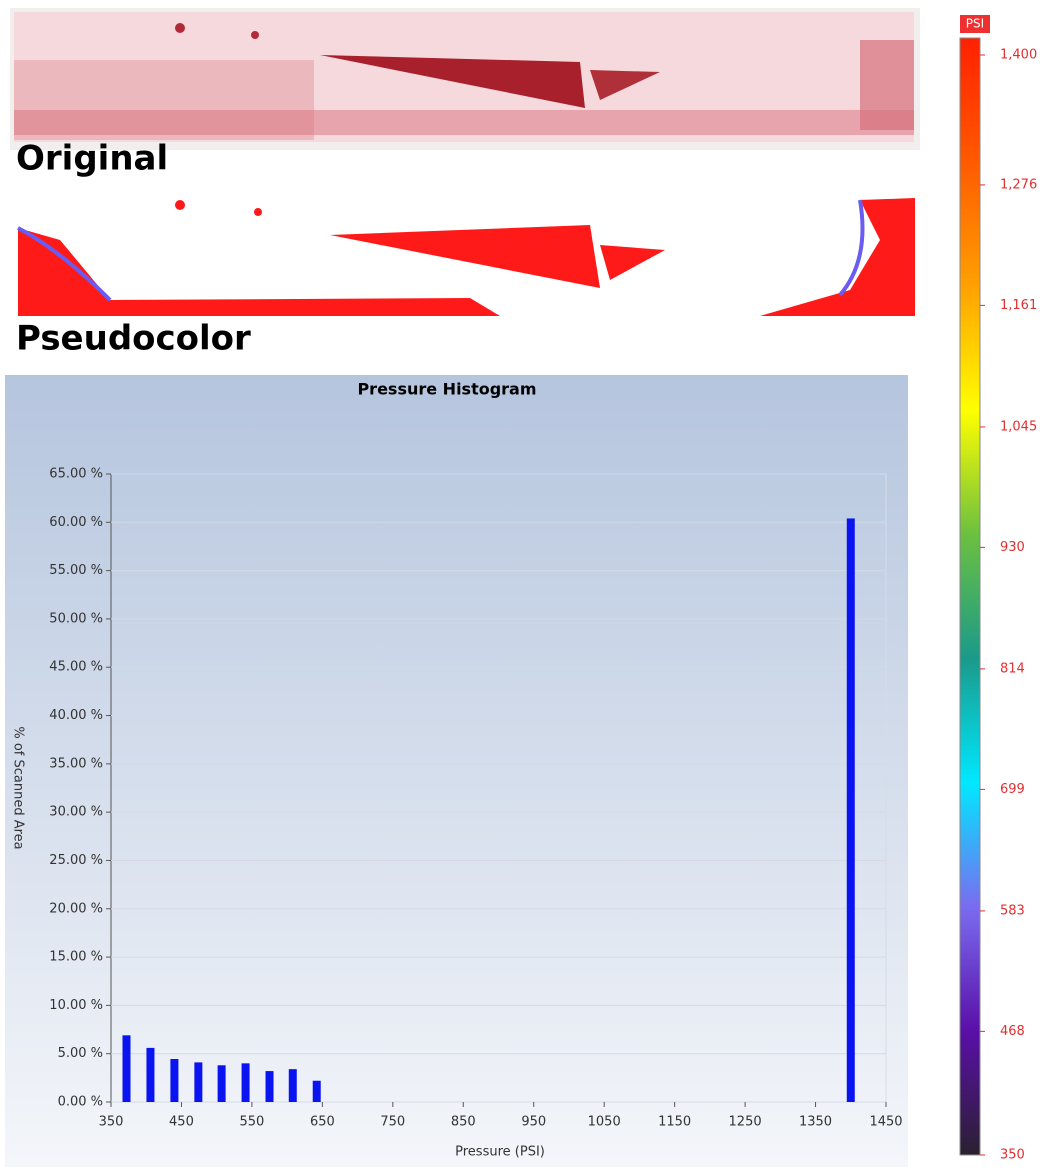  What do you see at coordinates (885, 1122) in the screenshot?
I see `x-tick-label: 1450` at bounding box center [885, 1122].